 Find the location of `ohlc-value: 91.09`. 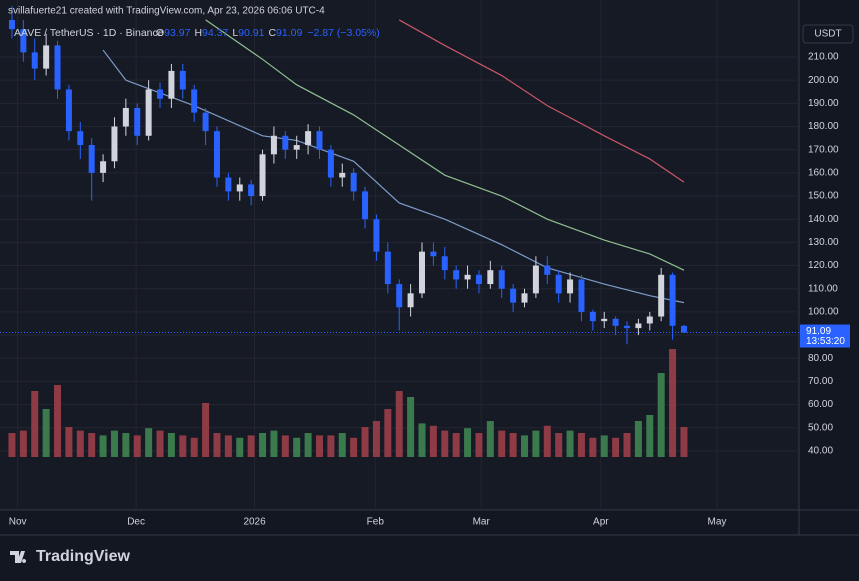

ohlc-value: 91.09 is located at coordinates (289, 33).